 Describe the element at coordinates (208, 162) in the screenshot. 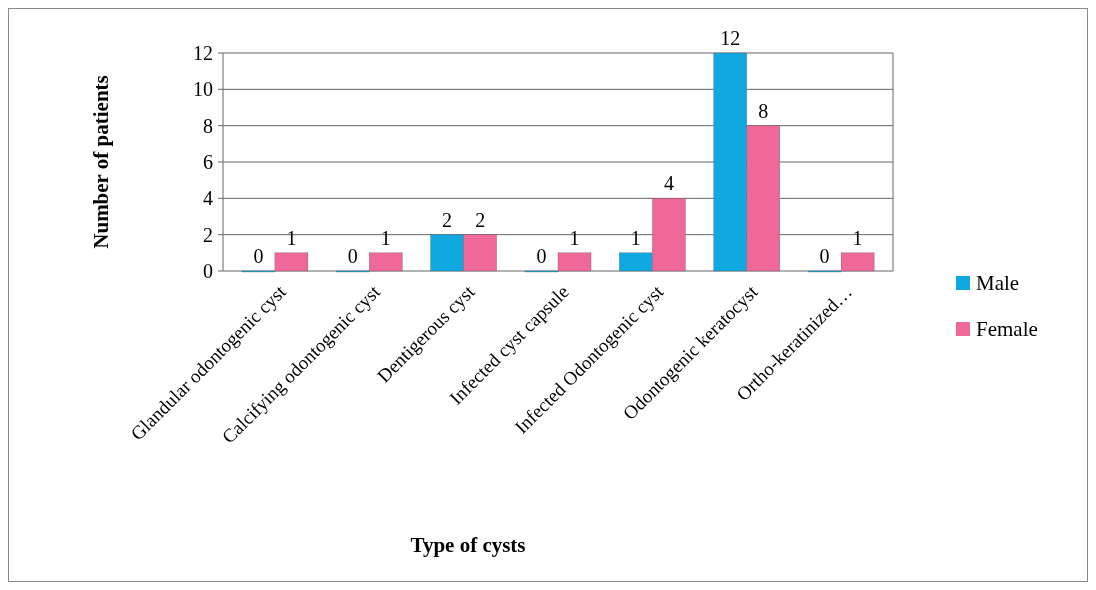

I see `y-tick-label: 6` at that location.